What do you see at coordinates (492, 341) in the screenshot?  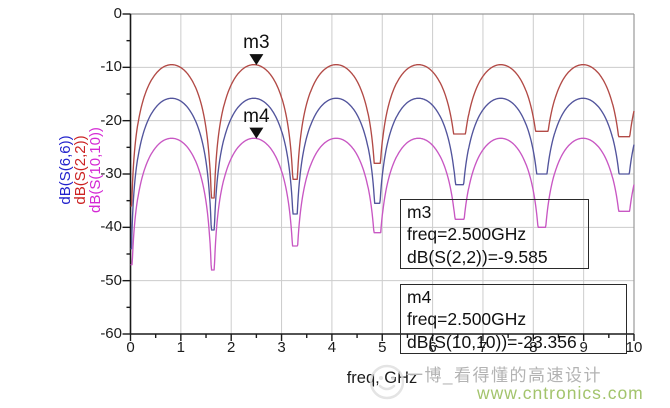 I see `marker-m4-readout-value: dB(S(10,10))=-23.356` at bounding box center [492, 341].